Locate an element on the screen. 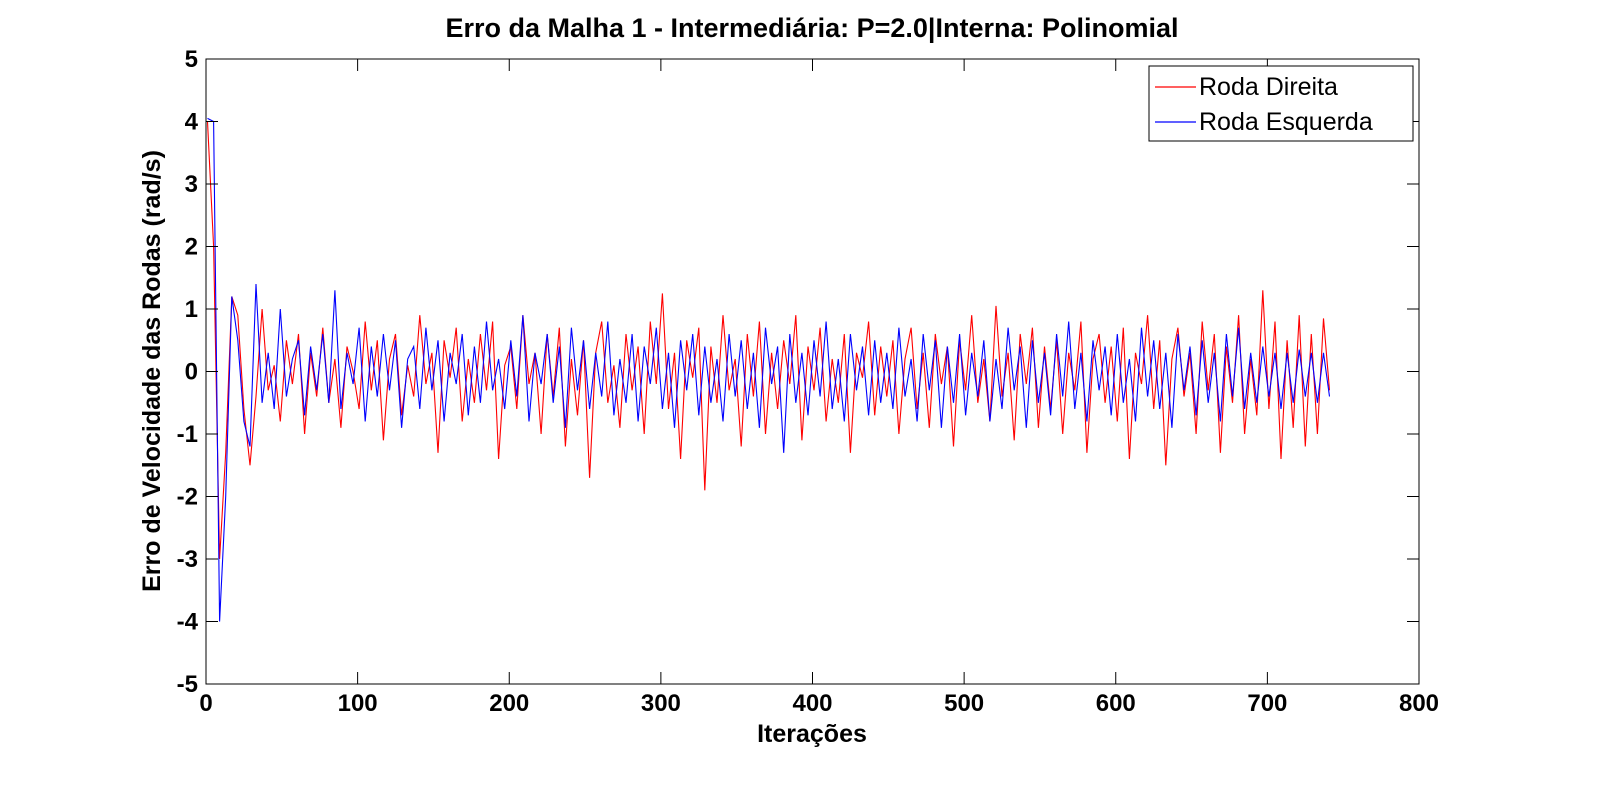 This screenshot has width=1599, height=788. y-tick-label: -3 is located at coordinates (187, 559).